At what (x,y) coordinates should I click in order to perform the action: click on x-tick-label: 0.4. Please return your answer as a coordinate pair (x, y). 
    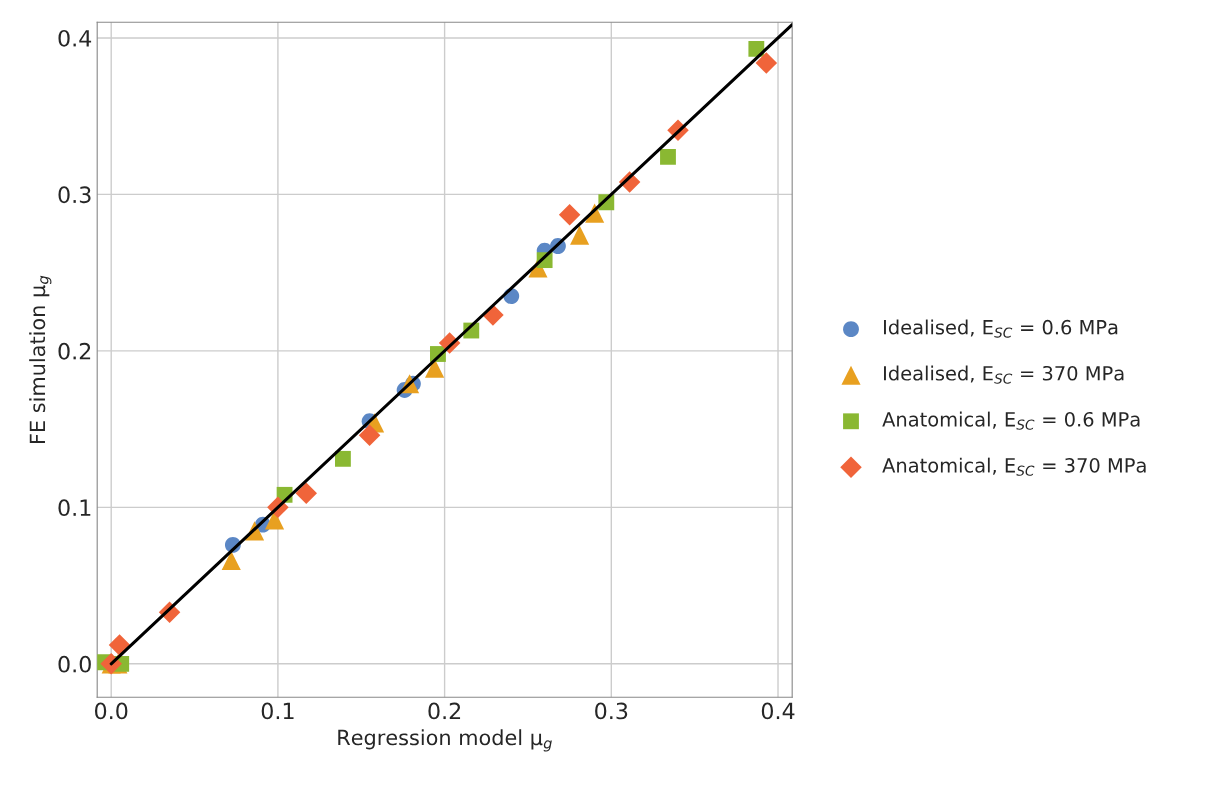
    Looking at the image, I should click on (778, 711).